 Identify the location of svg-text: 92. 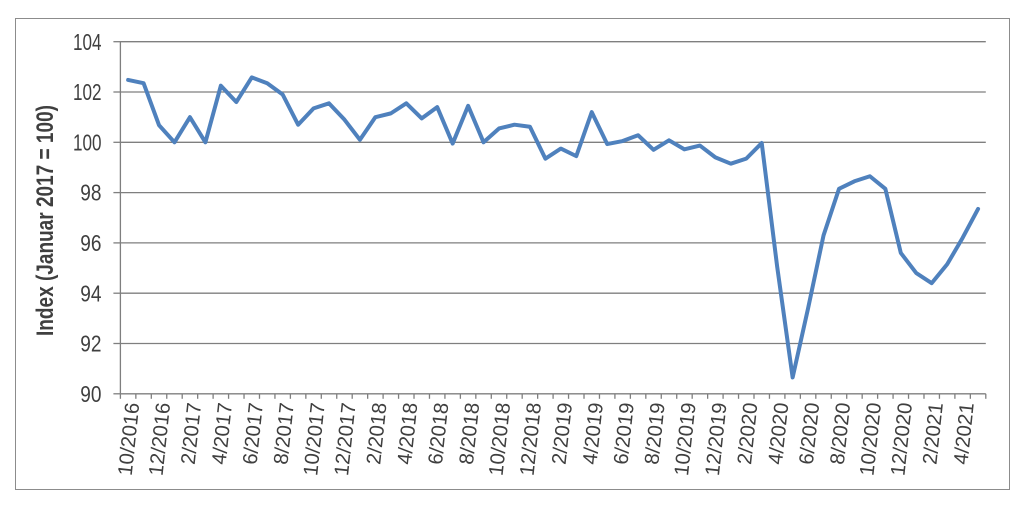
(90, 344).